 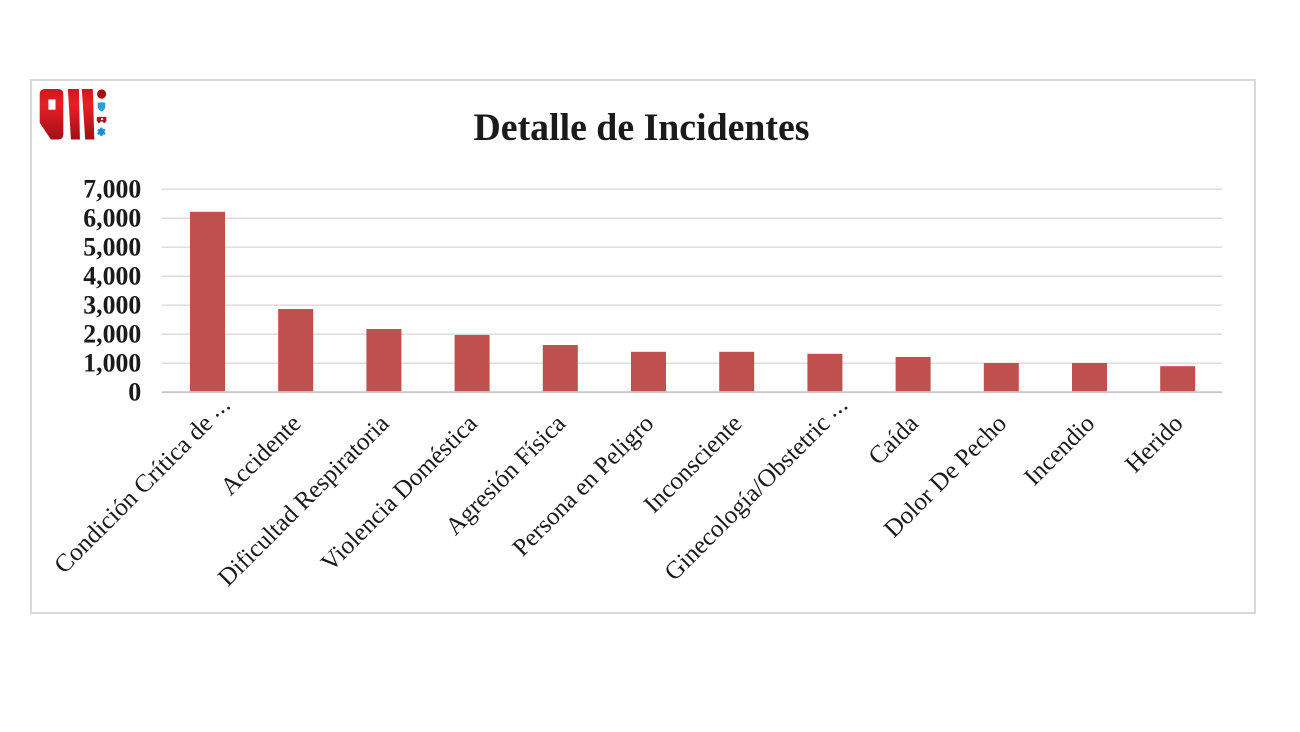 What do you see at coordinates (112, 334) in the screenshot?
I see `svg-text: 2,000` at bounding box center [112, 334].